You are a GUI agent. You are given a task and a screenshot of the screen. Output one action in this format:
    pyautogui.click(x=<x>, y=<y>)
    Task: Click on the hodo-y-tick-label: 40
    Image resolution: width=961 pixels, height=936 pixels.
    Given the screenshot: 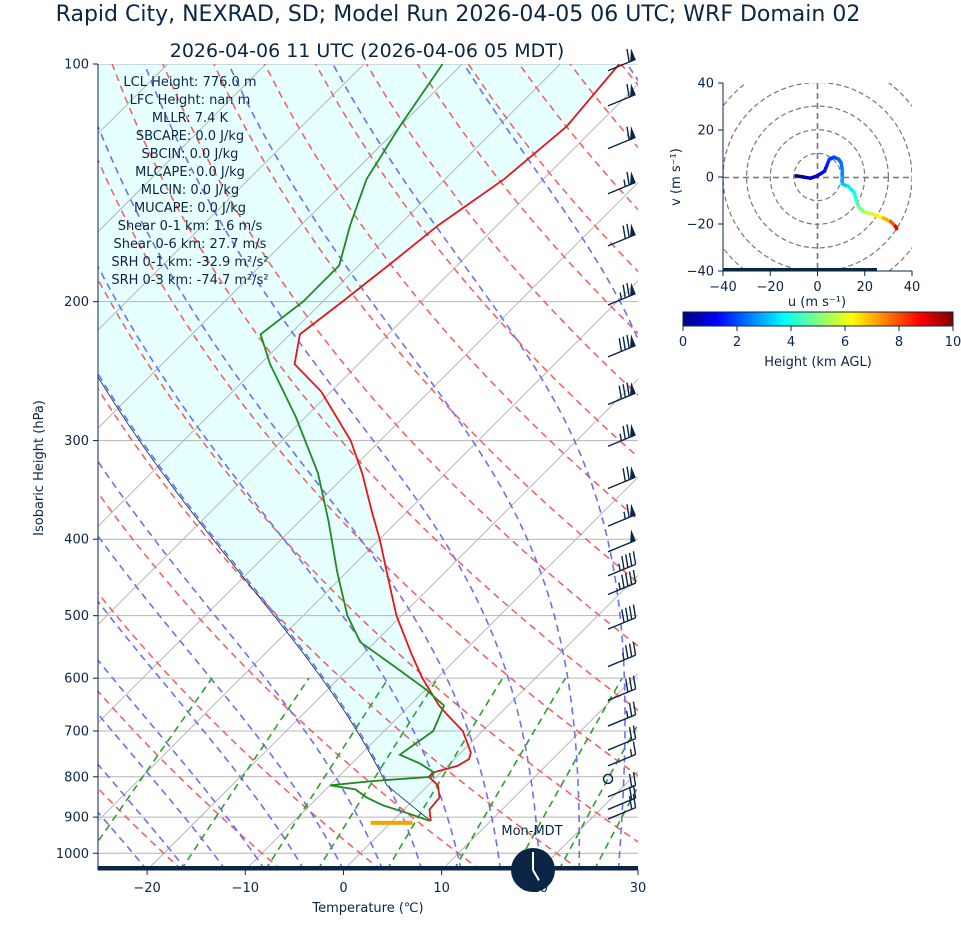 What is the action you would take?
    pyautogui.click(x=705, y=84)
    